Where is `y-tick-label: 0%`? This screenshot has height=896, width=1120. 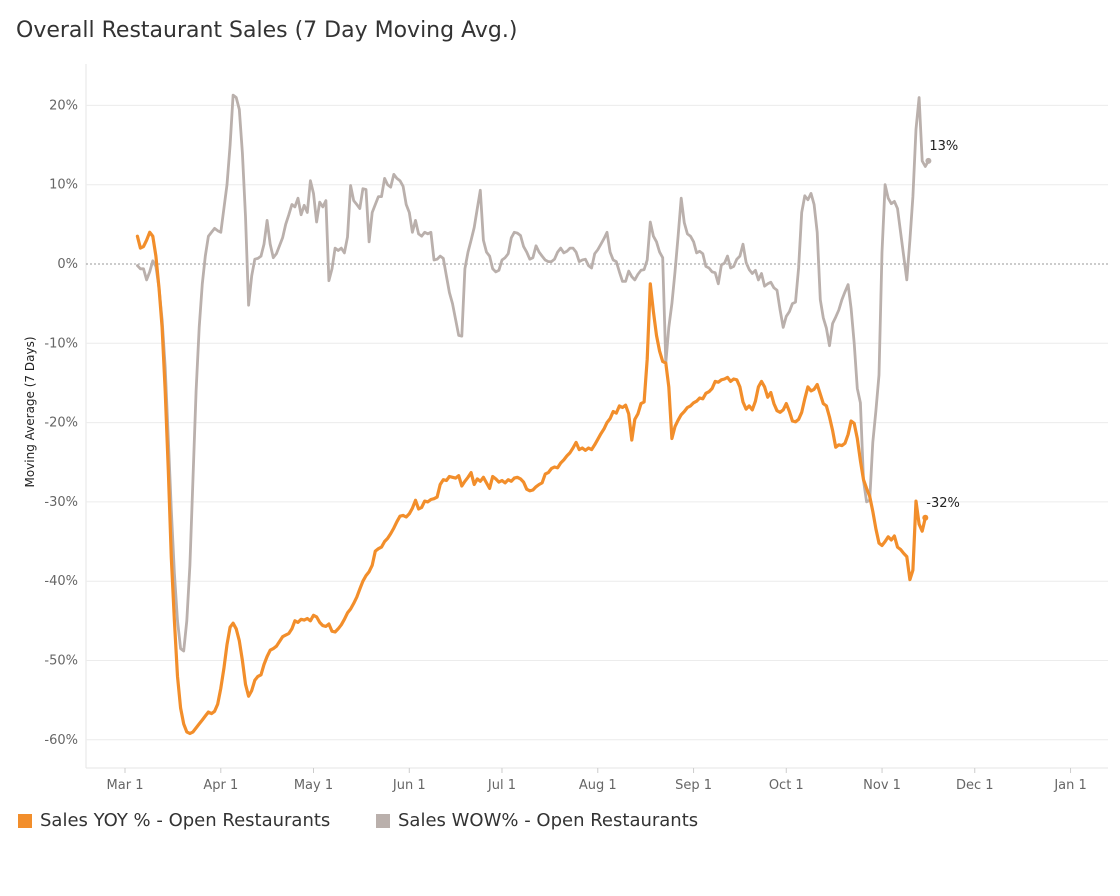 y-tick-label: 0% is located at coordinates (67, 264).